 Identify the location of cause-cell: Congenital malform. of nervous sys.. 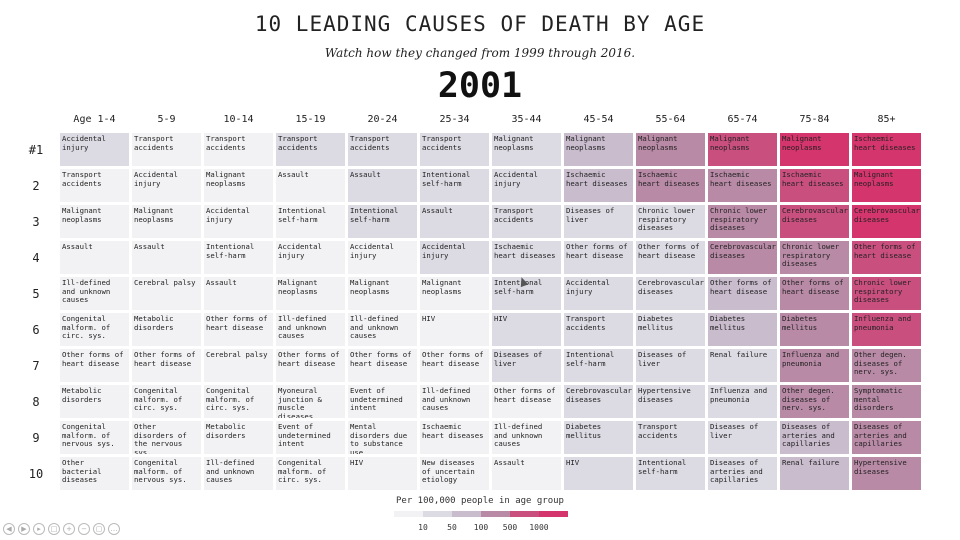
(94, 437).